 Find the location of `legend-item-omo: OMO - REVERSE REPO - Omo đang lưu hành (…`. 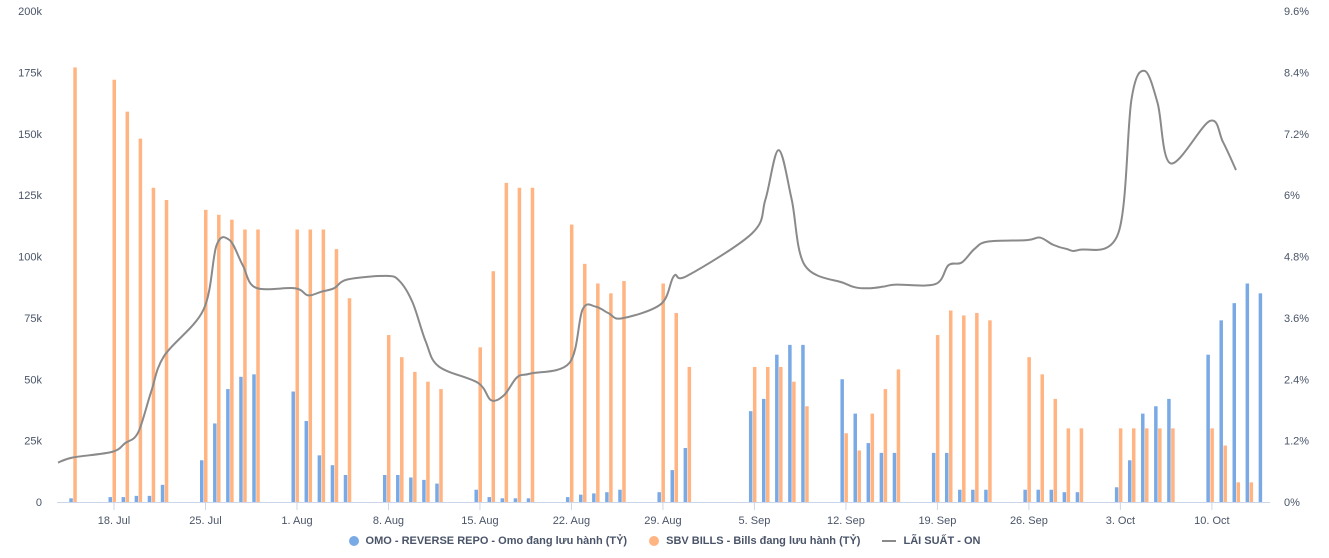

legend-item-omo: OMO - REVERSE REPO - Omo đang lưu hành (… is located at coordinates (487, 541).